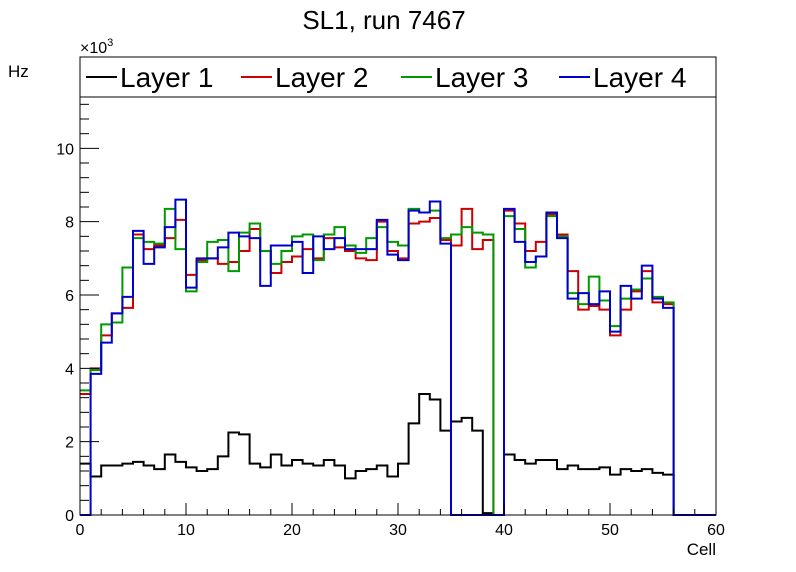 Image resolution: width=796 pixels, height=572 pixels. I want to click on y-exponent-label: ×10³, so click(96, 47).